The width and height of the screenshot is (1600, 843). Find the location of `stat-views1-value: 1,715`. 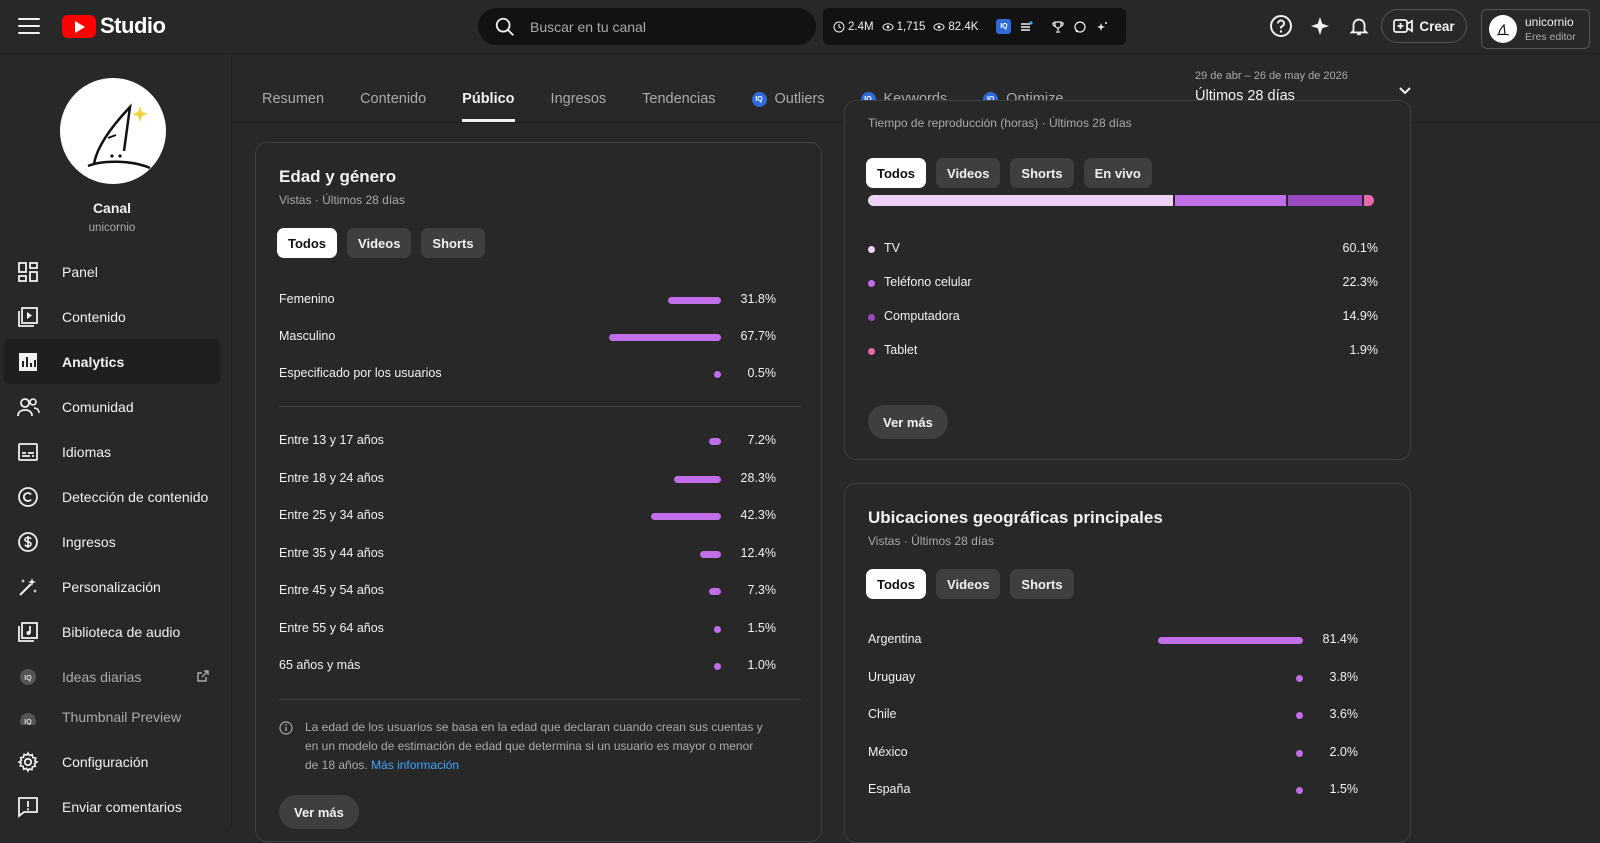

stat-views1-value: 1,715 is located at coordinates (911, 26).